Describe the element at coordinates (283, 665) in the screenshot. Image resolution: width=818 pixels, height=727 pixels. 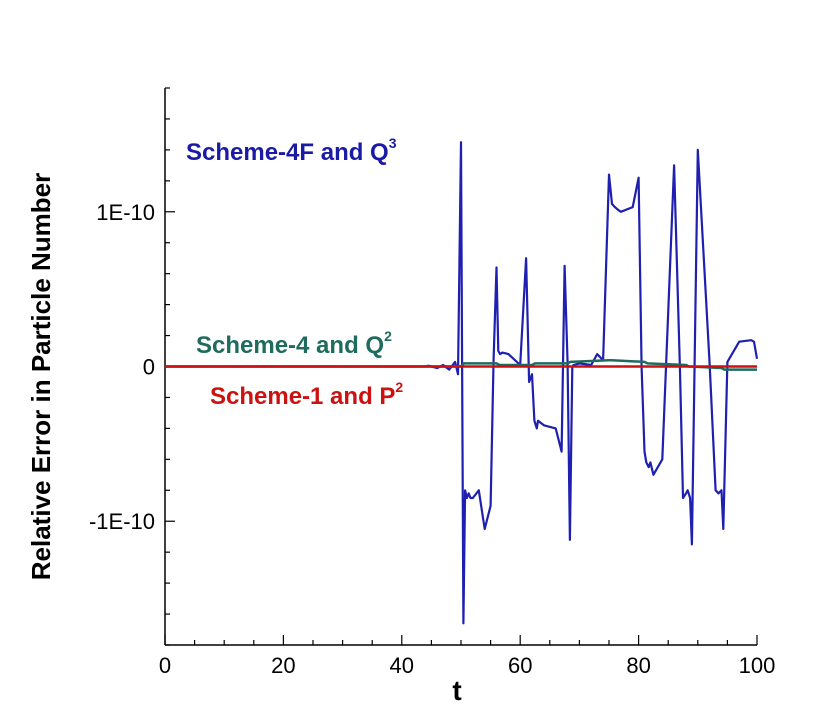
I see `x-tick-label: 20` at that location.